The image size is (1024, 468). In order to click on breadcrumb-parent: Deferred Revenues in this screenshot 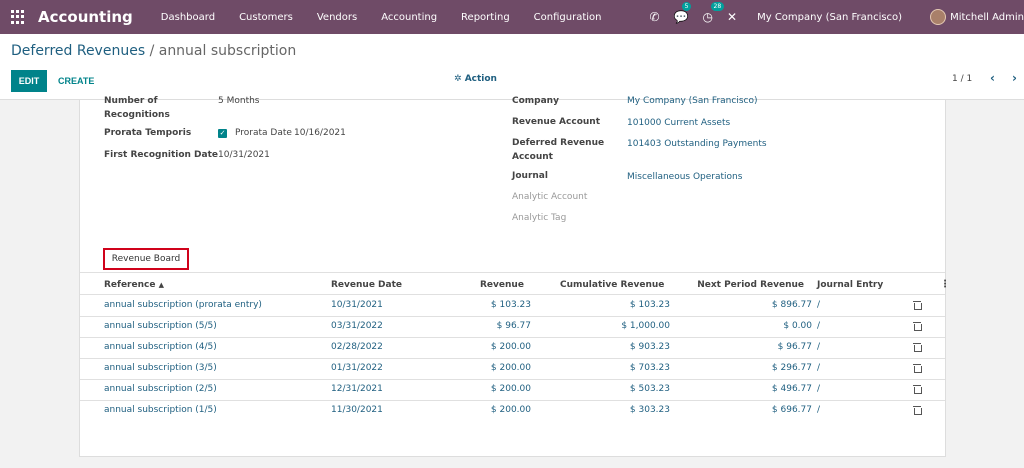, I will do `click(78, 51)`.